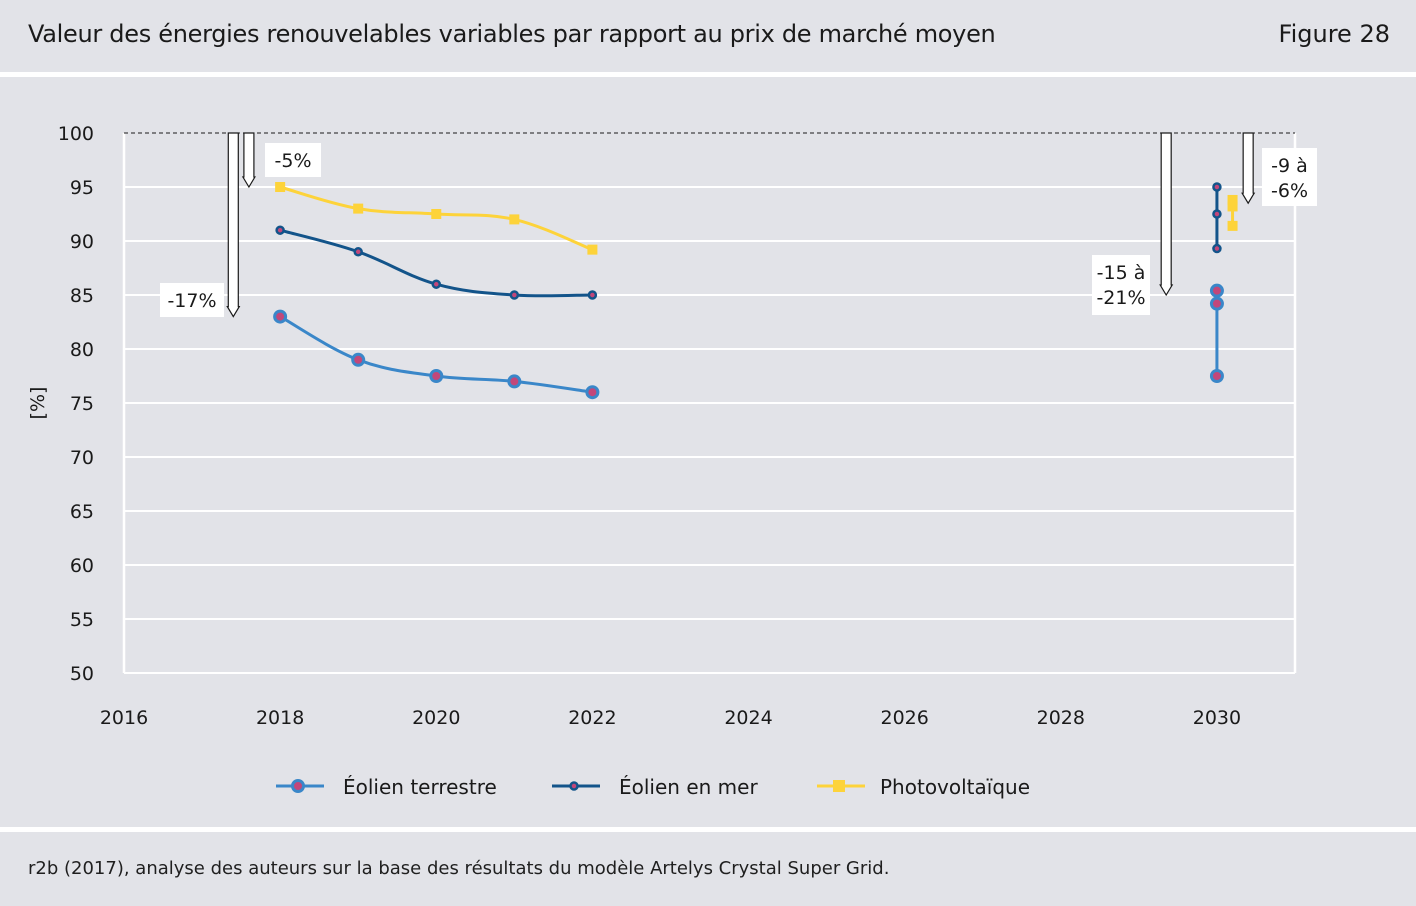 The height and width of the screenshot is (906, 1416). I want to click on y-tick-label: 85, so click(82, 296).